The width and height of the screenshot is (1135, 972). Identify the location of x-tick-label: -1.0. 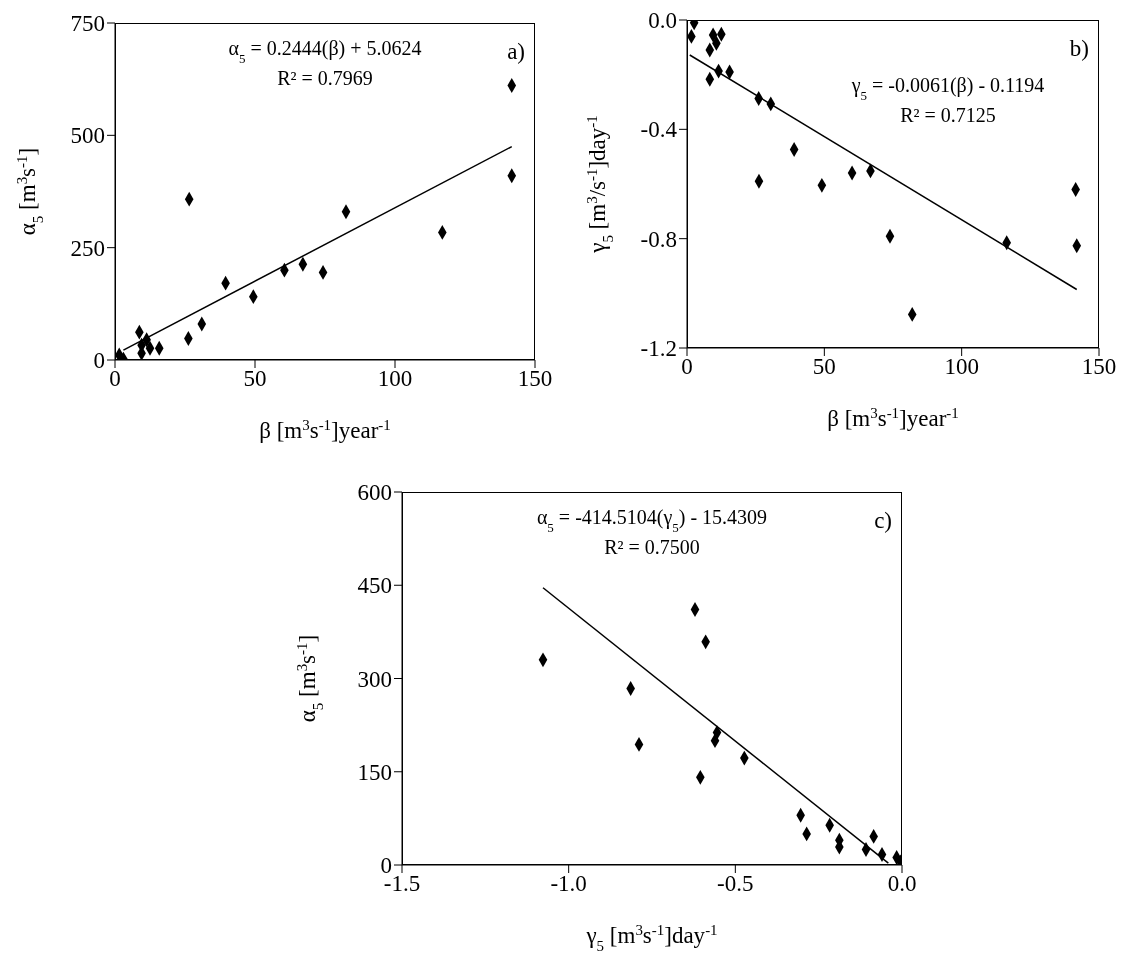
(568, 884).